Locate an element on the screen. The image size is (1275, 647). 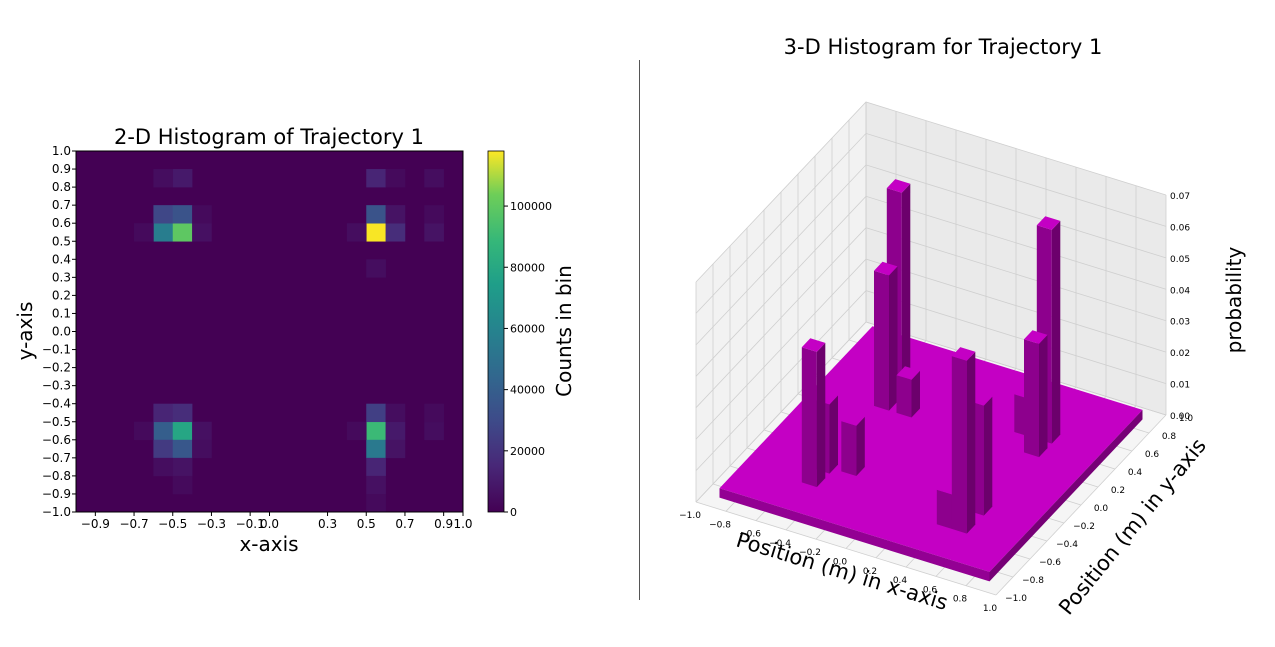
x-tick-label: 0.7 is located at coordinates (404, 524).